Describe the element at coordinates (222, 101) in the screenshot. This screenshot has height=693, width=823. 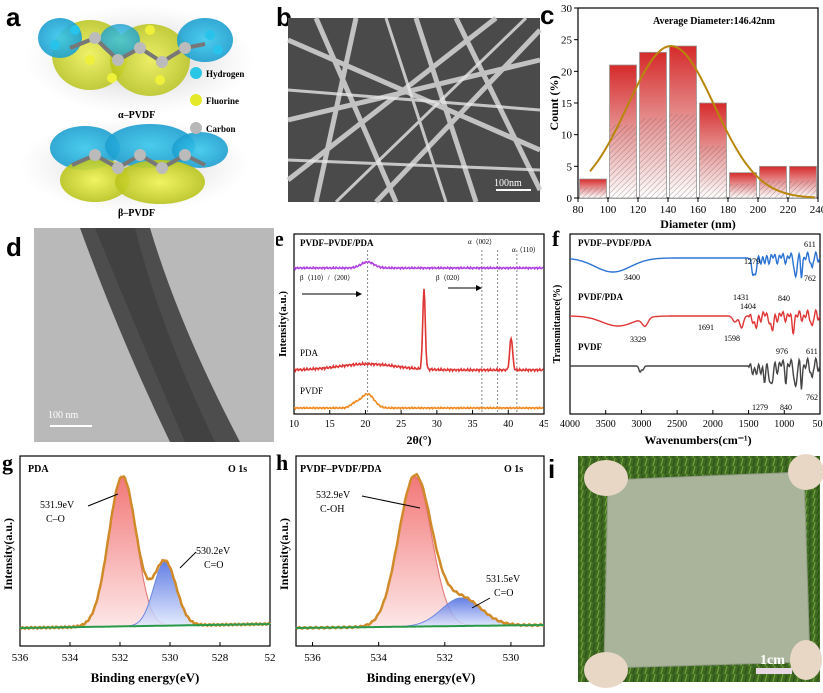
I see `fluorine-legend-label: Fluorine` at that location.